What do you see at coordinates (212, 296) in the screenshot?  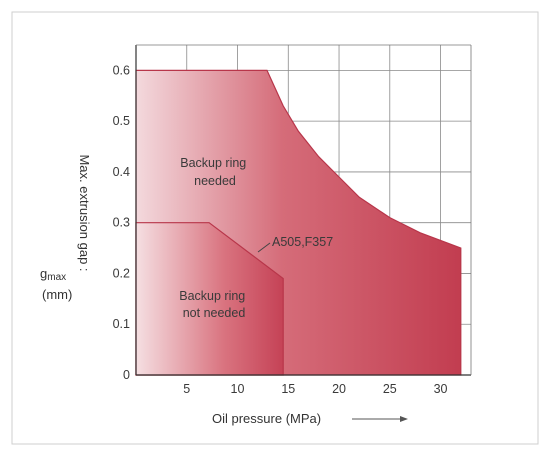 I see `lower-region-label-line1: Backup ring` at bounding box center [212, 296].